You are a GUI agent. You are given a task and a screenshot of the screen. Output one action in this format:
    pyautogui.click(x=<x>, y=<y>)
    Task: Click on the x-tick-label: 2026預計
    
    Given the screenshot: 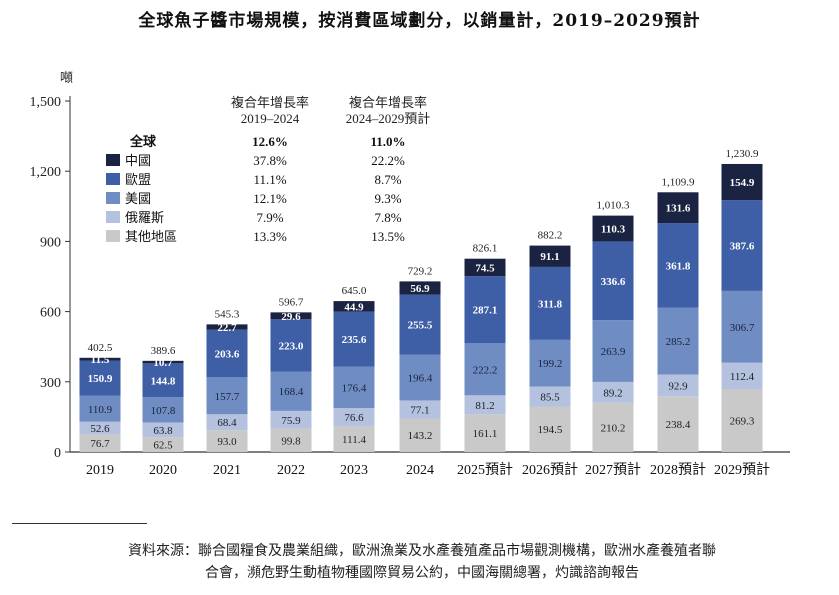 What is the action you would take?
    pyautogui.click(x=550, y=470)
    